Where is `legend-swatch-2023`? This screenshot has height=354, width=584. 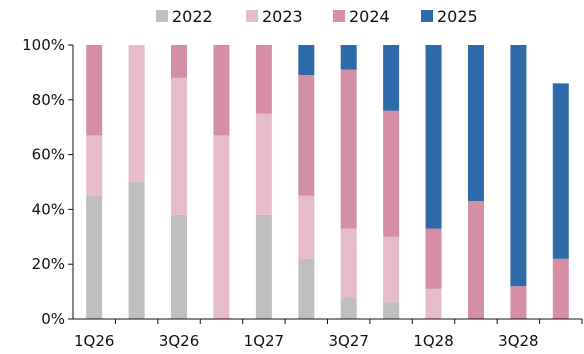 legend-swatch-2023 is located at coordinates (252, 16).